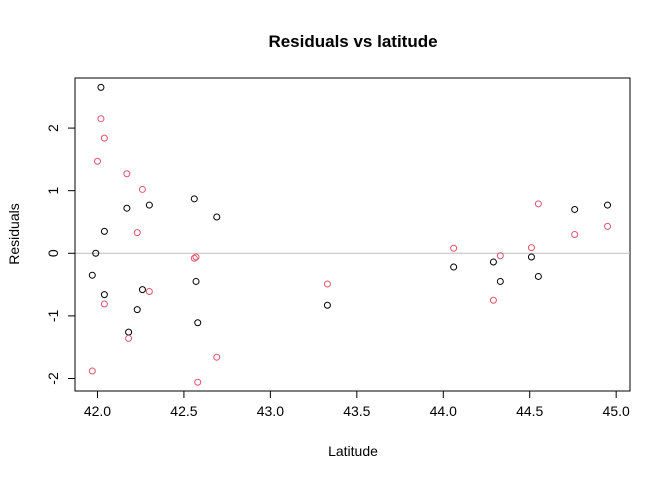  I want to click on y-tick-label: 1, so click(53, 191).